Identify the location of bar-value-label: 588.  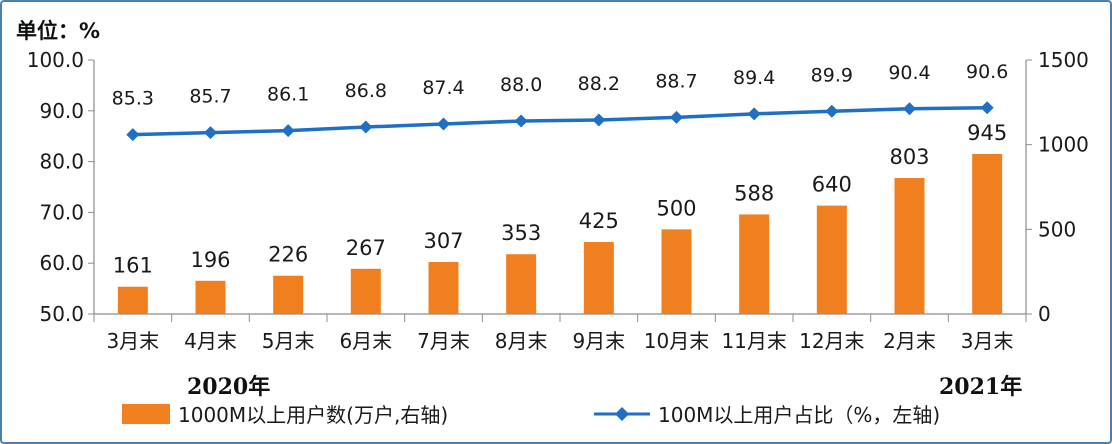
(754, 193).